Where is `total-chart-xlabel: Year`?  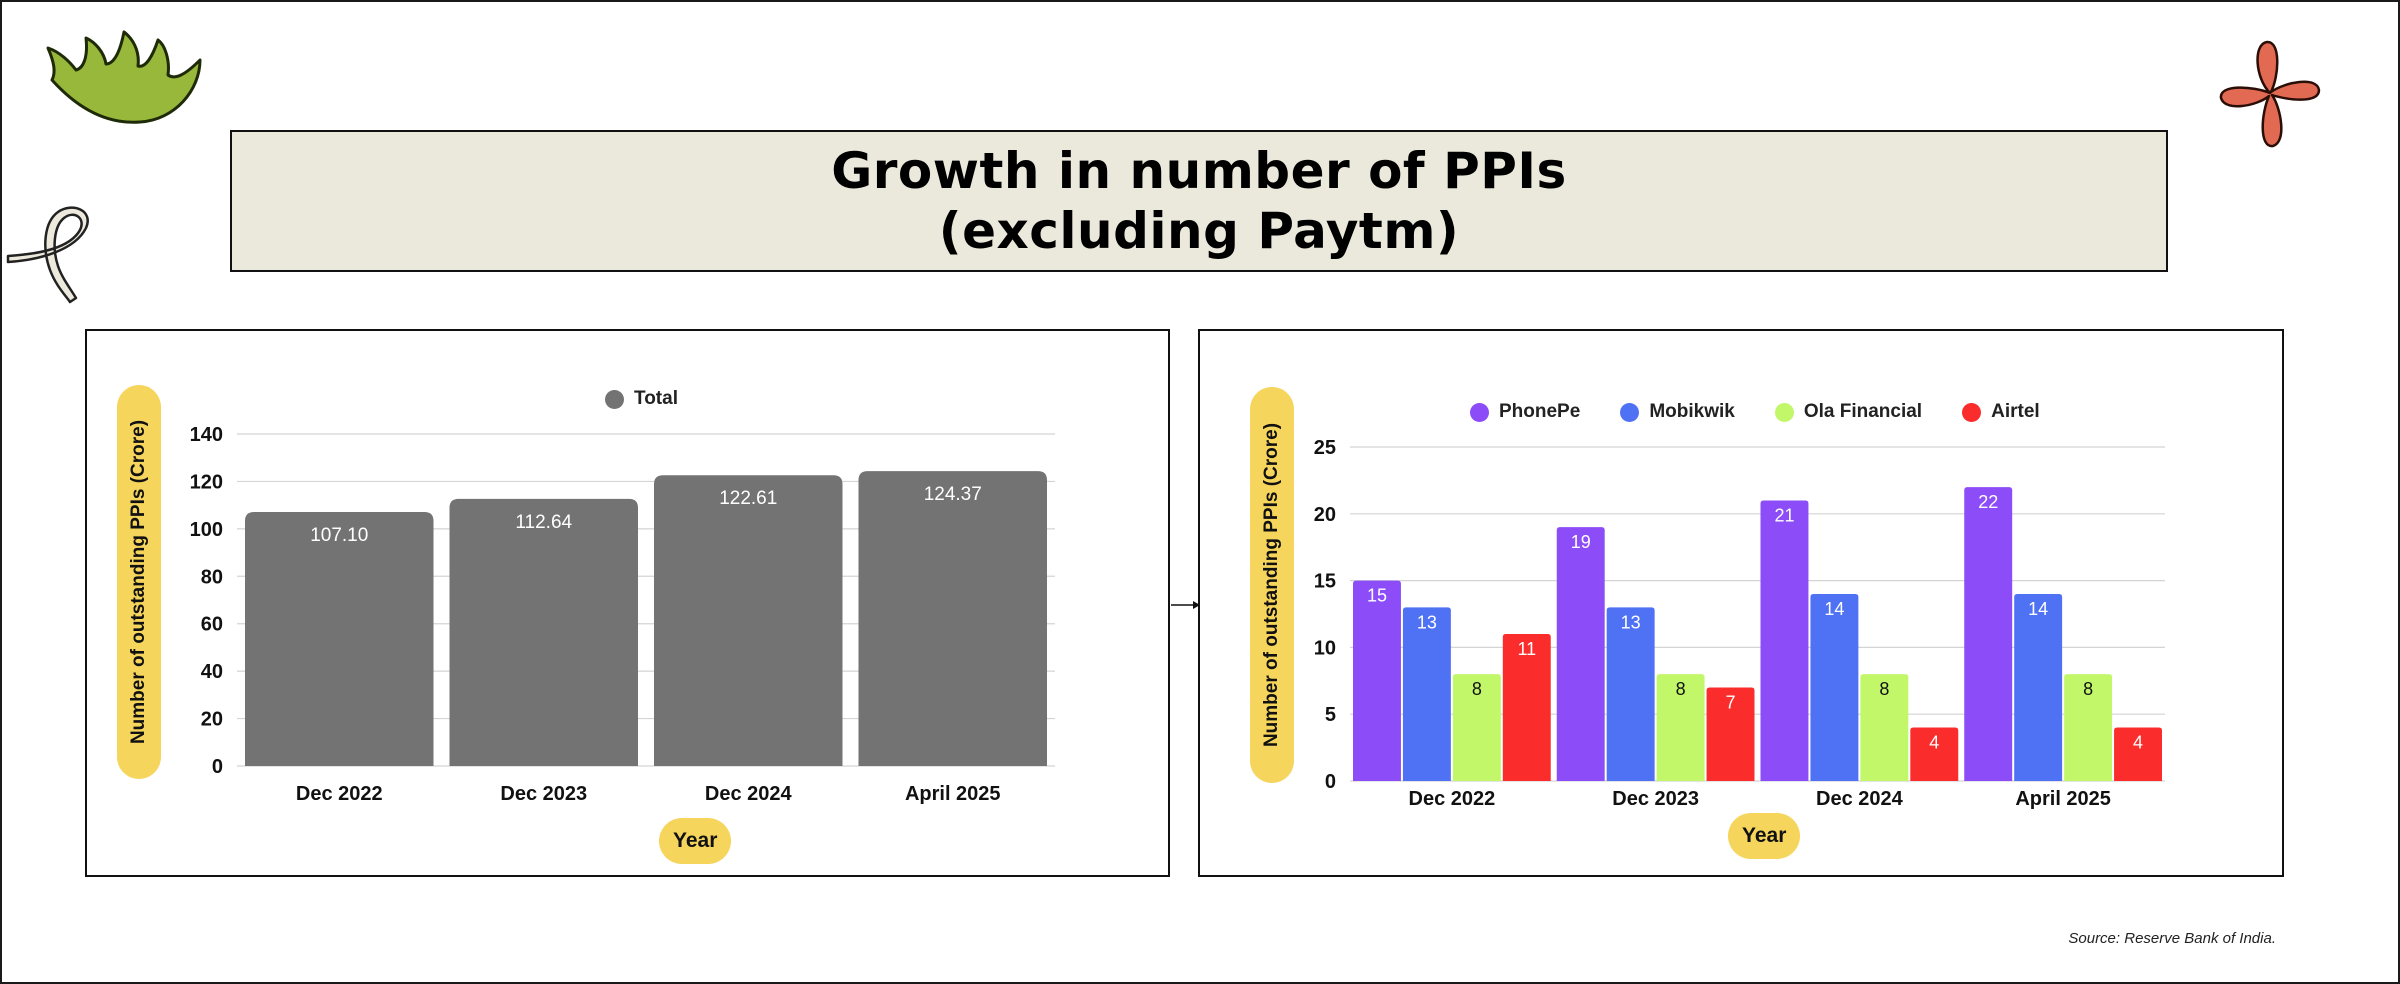 total-chart-xlabel: Year is located at coordinates (695, 841).